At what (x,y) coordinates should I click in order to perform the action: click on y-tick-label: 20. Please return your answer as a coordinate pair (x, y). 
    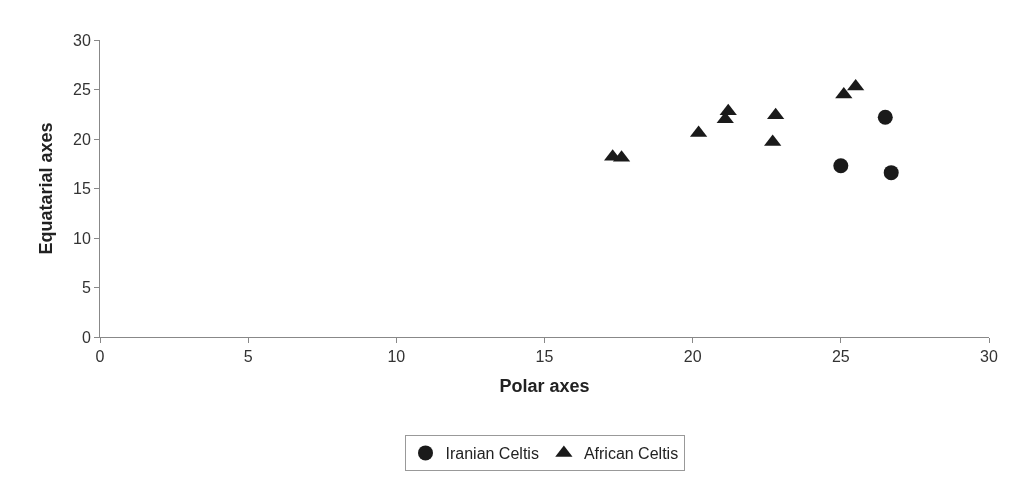
    Looking at the image, I should click on (82, 139).